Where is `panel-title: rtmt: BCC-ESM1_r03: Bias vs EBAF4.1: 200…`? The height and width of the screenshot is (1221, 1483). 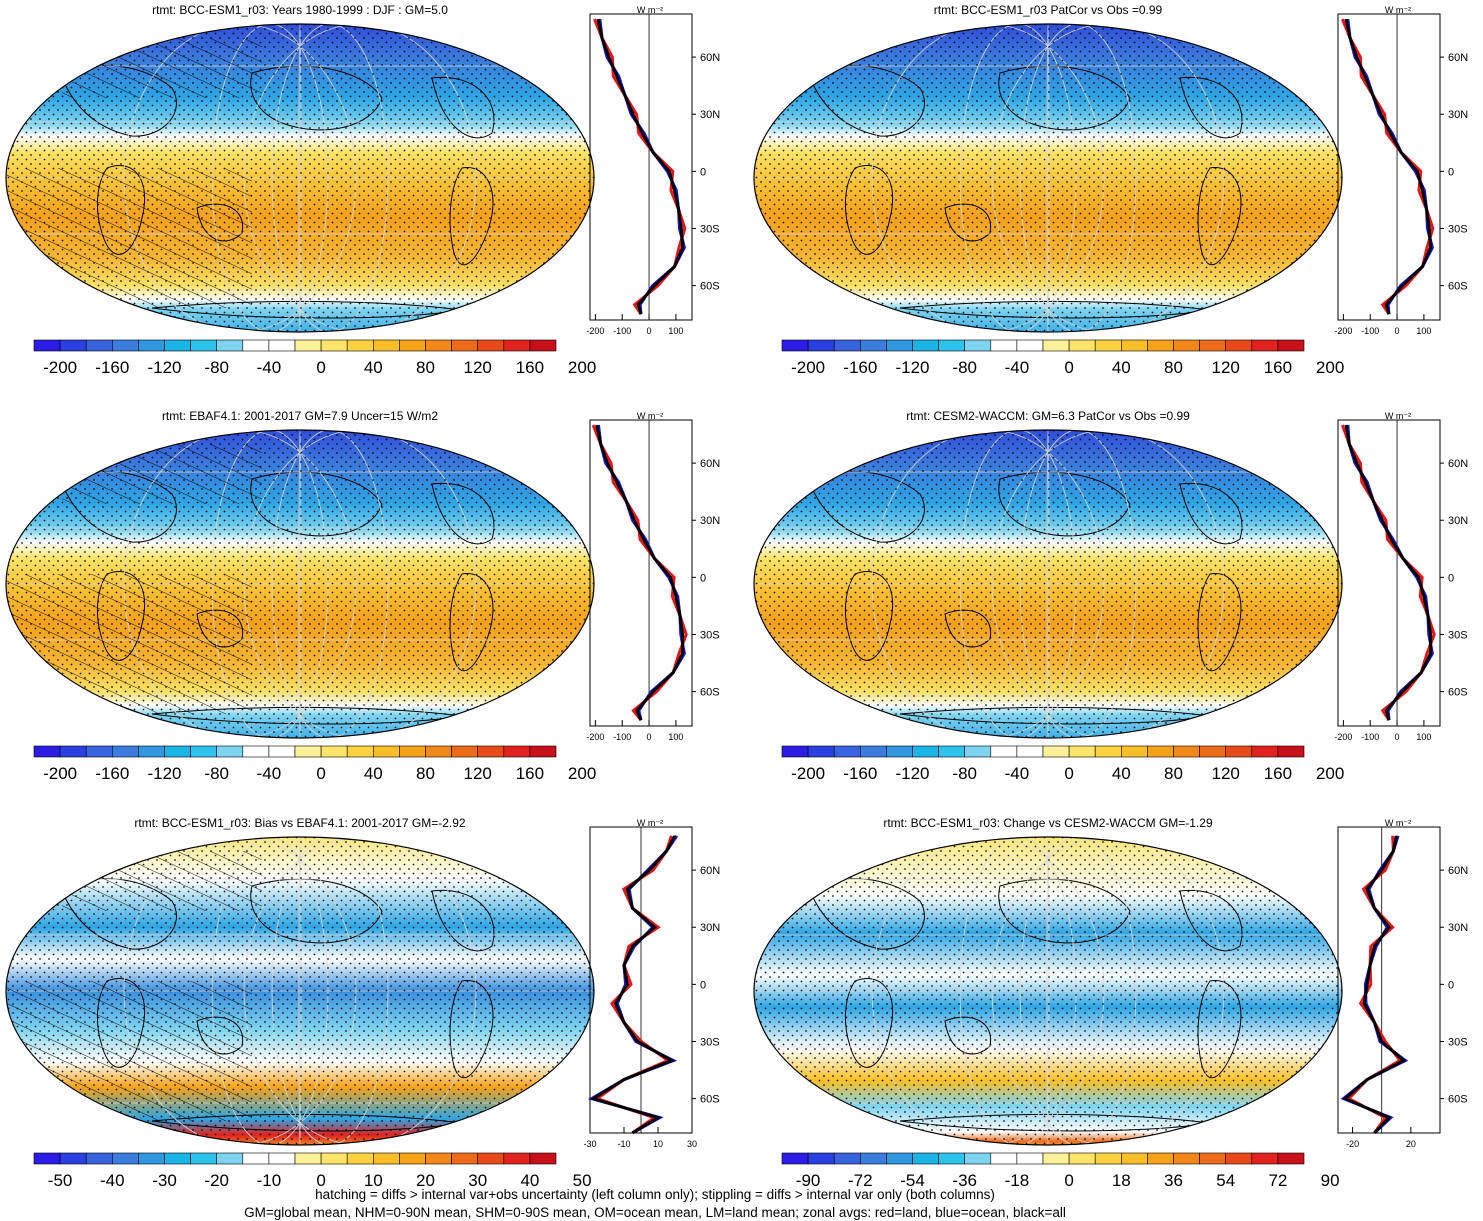 panel-title: rtmt: BCC-ESM1_r03: Bias vs EBAF4.1: 200… is located at coordinates (300, 823).